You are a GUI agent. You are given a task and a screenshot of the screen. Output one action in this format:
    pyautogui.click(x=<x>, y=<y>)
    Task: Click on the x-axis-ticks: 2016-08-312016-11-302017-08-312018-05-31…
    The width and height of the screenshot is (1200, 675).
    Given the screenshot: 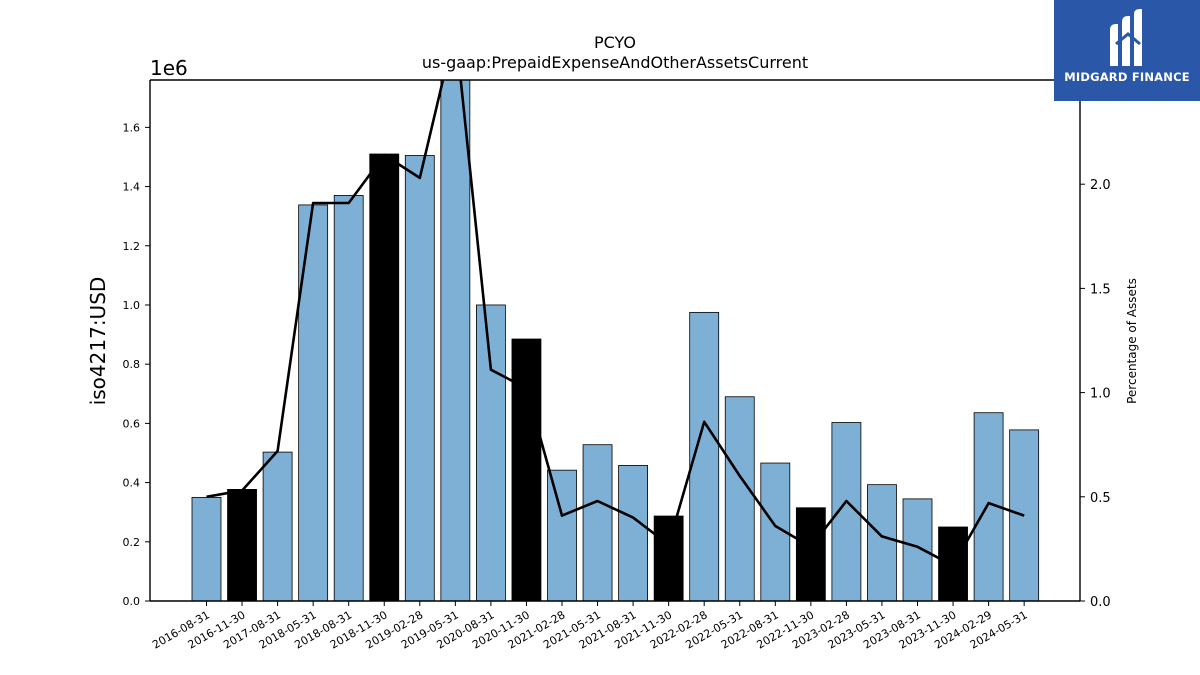 What is the action you would take?
    pyautogui.click(x=590, y=626)
    